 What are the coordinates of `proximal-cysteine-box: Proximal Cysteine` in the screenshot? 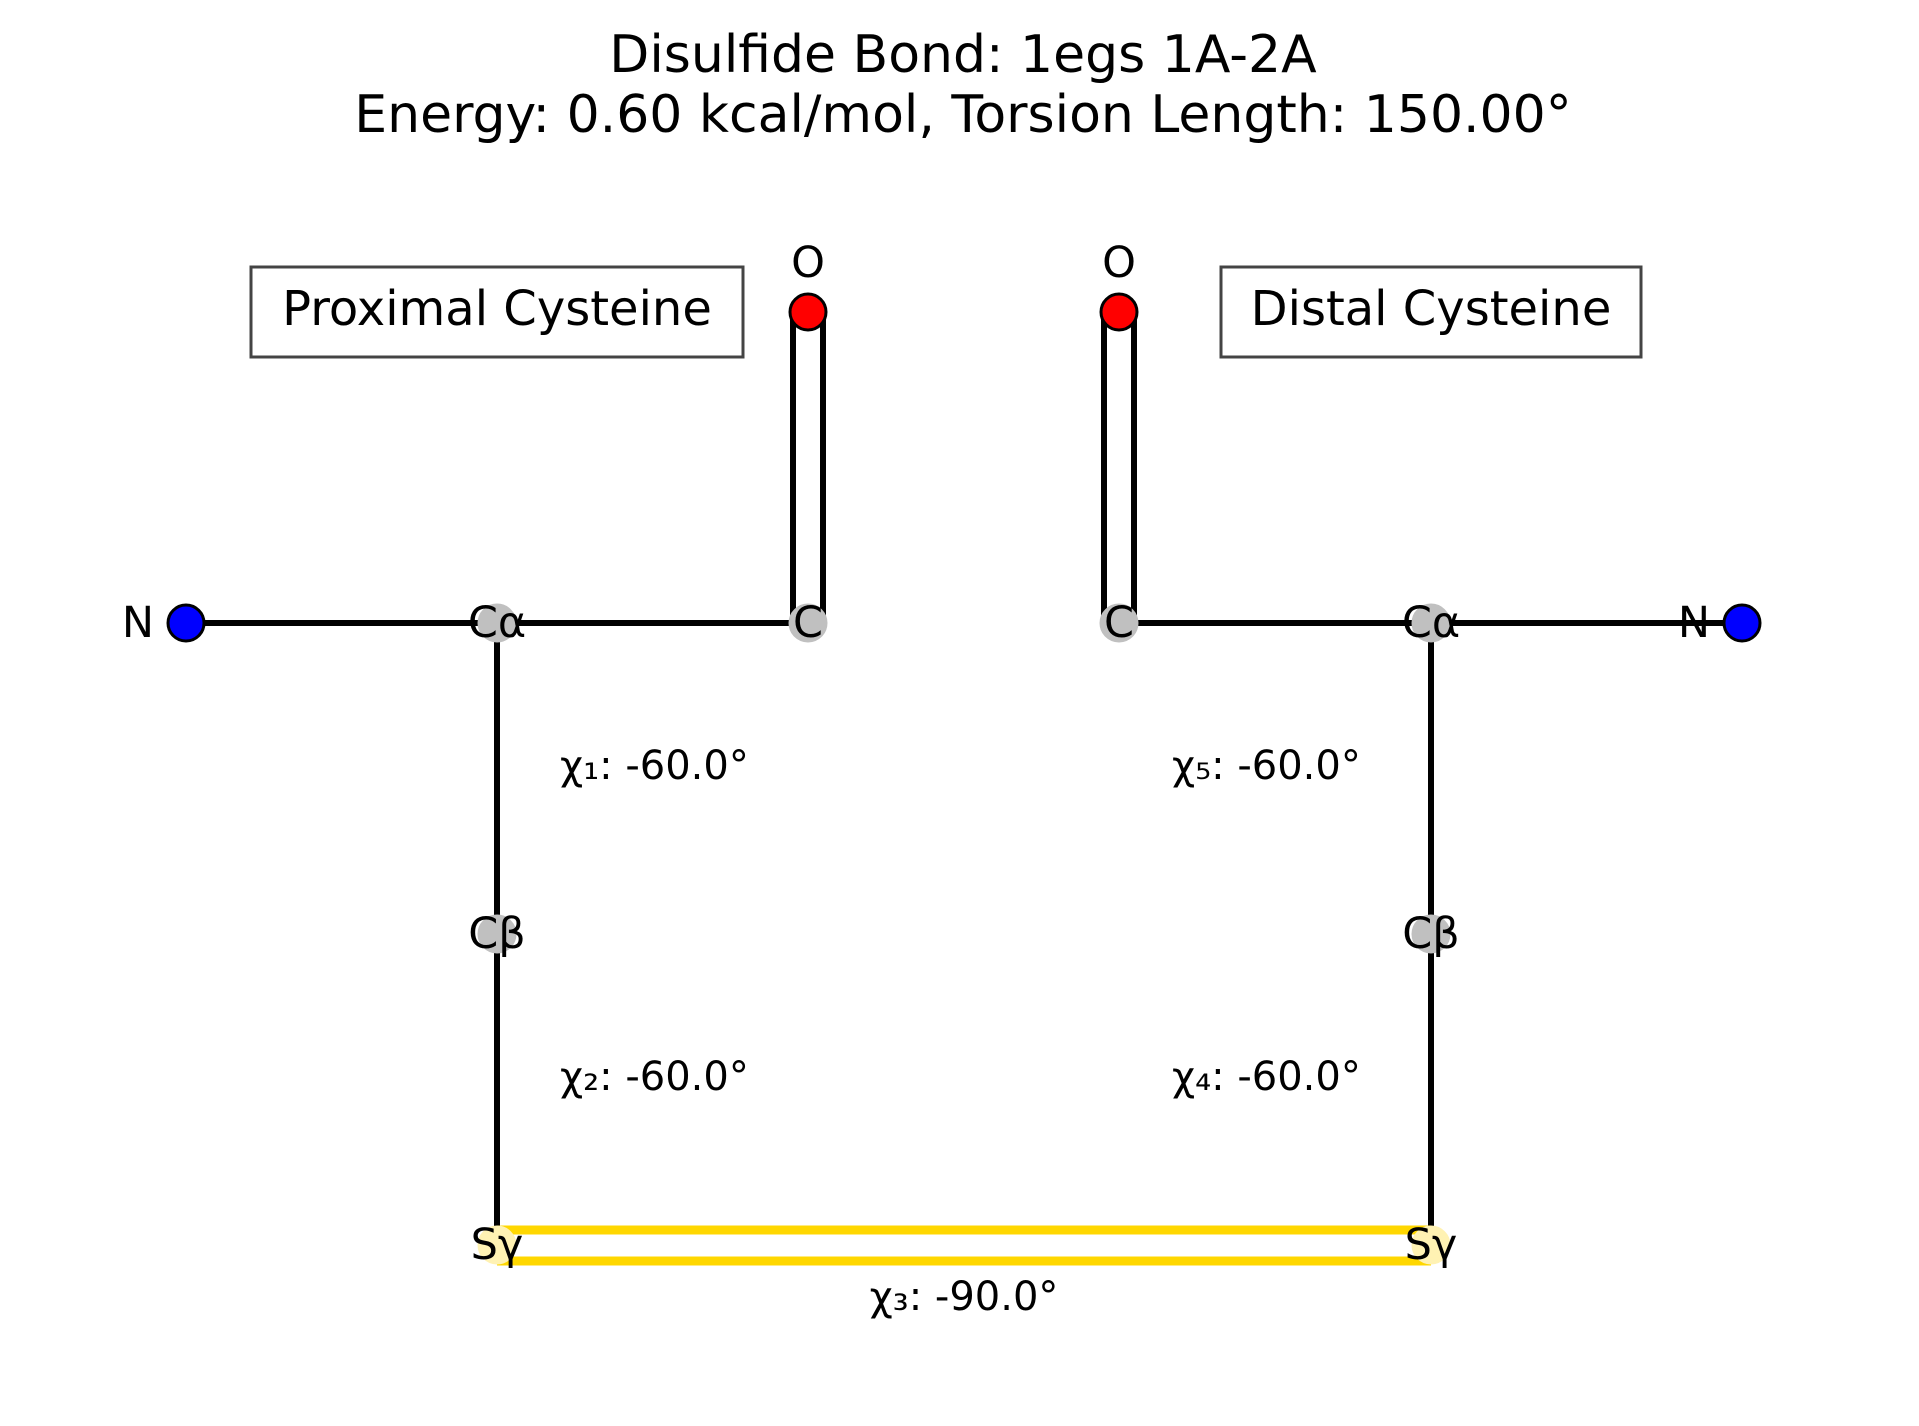 It's located at (497, 312).